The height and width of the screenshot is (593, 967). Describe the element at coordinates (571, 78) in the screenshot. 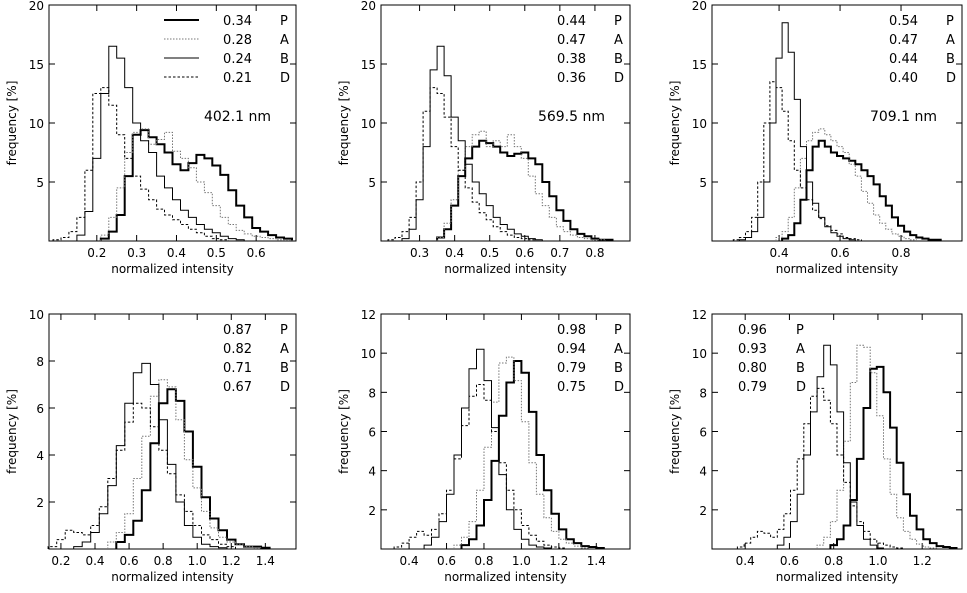

I see `legend-value-D: 0.36` at that location.